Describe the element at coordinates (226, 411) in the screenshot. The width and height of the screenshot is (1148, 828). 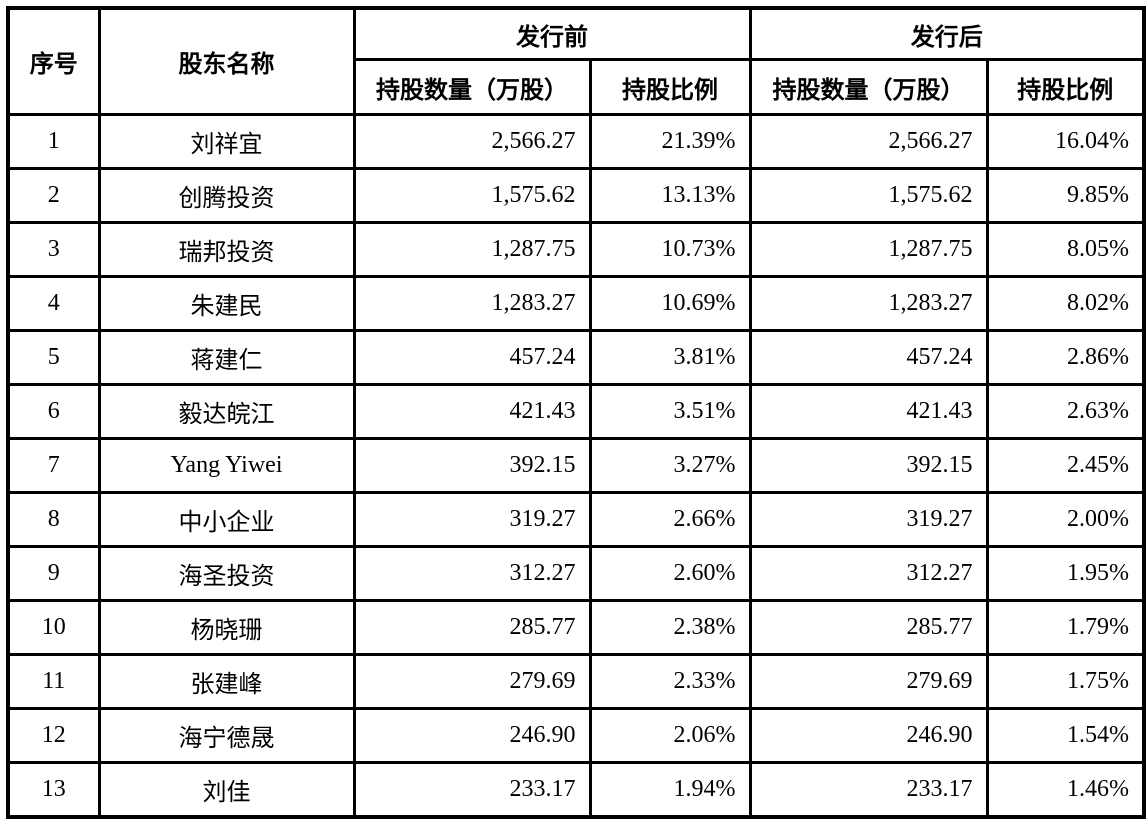
I see `shareholder-name: 毅达皖江` at that location.